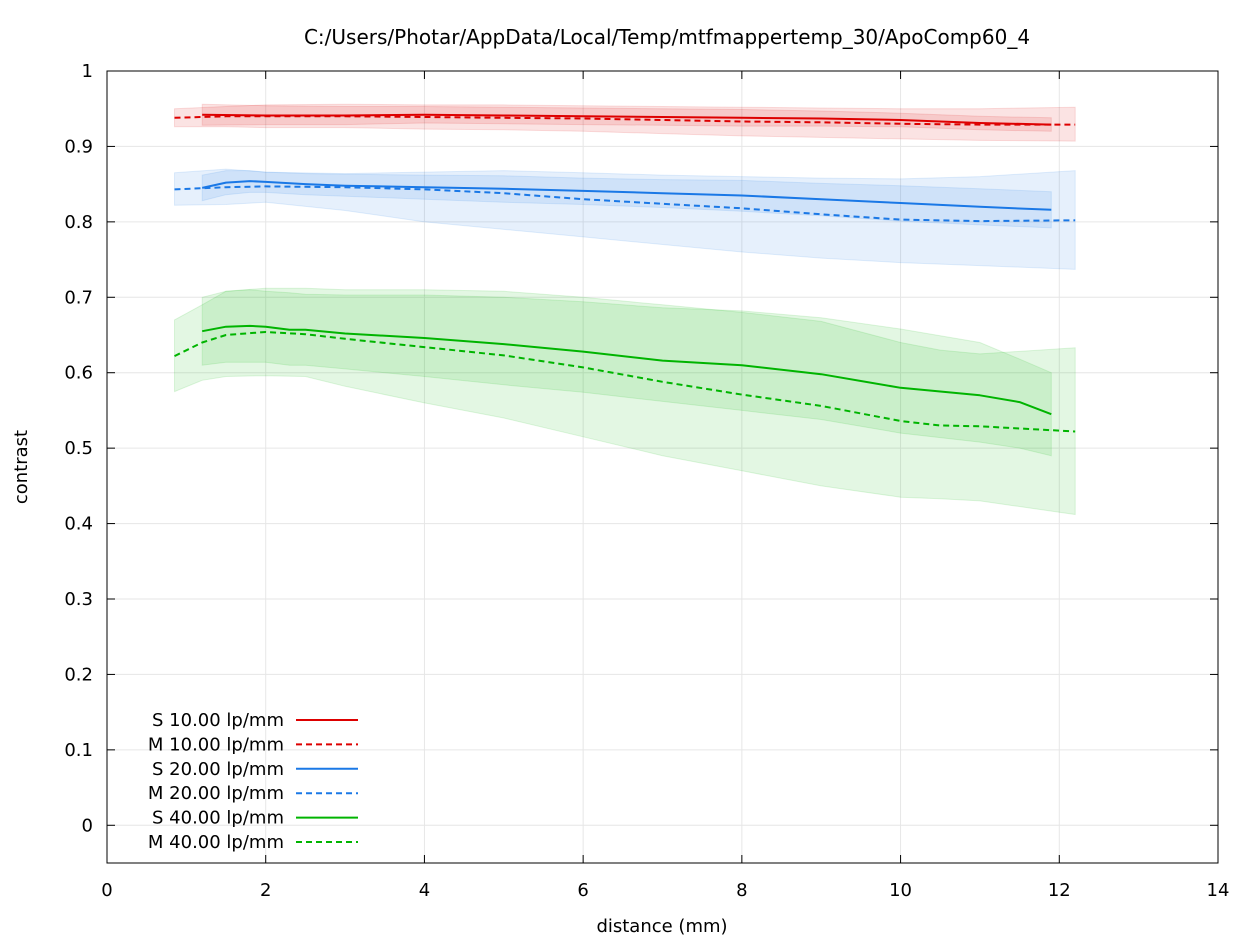  I want to click on legend-label: M 20.00 lp/mm, so click(216, 793).